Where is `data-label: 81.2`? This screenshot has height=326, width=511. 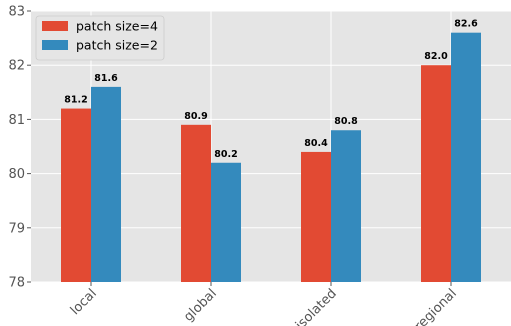
data-label: 81.2 is located at coordinates (75, 100).